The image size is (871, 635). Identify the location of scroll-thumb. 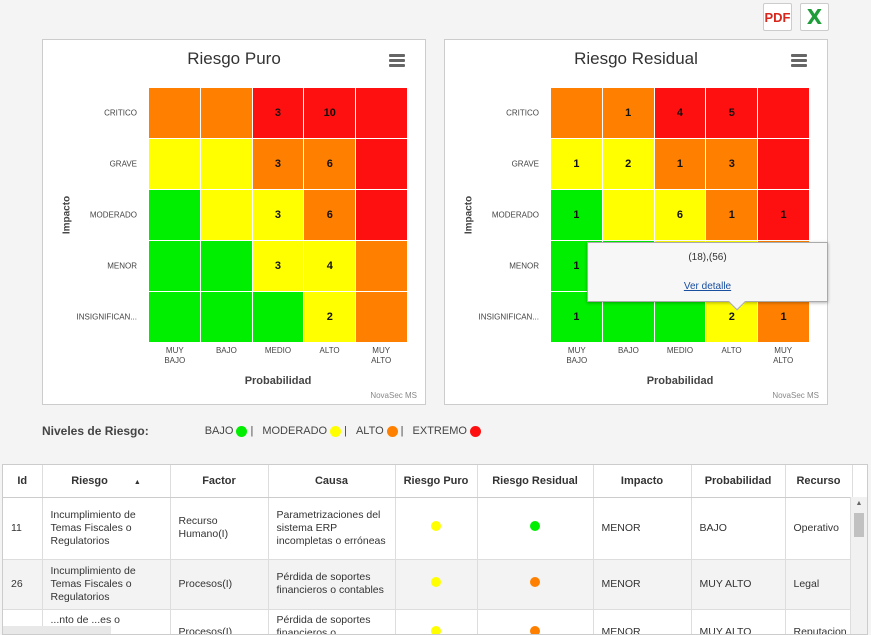
(859, 525).